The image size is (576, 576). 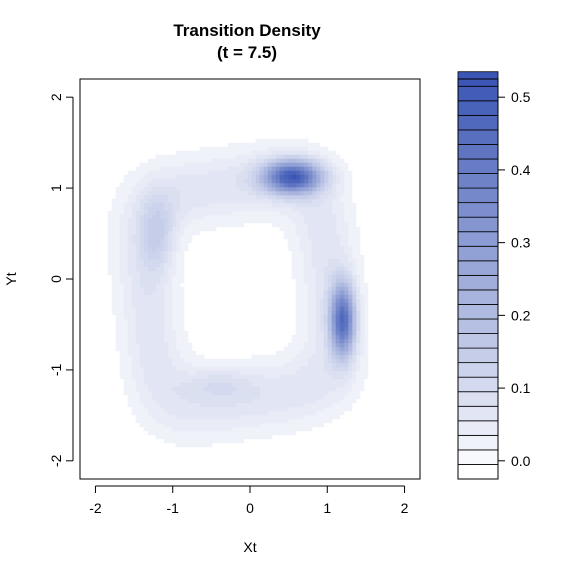 What do you see at coordinates (11, 278) in the screenshot?
I see `y-axis-label: Yt` at bounding box center [11, 278].